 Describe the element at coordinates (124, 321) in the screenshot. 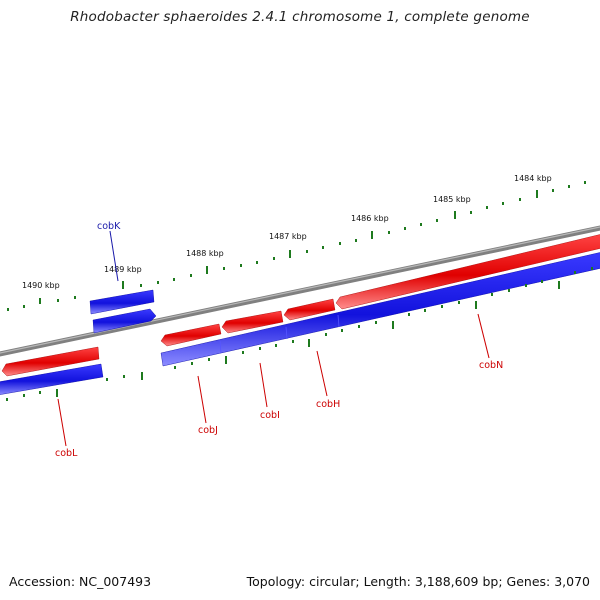

I see `gene-cobK` at that location.